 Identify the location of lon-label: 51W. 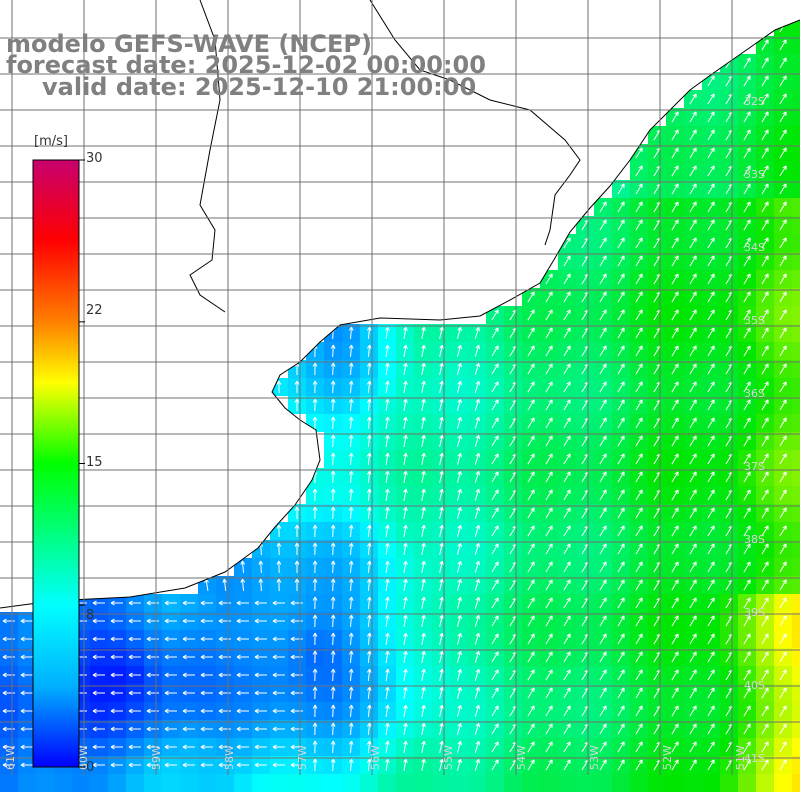
(740, 757).